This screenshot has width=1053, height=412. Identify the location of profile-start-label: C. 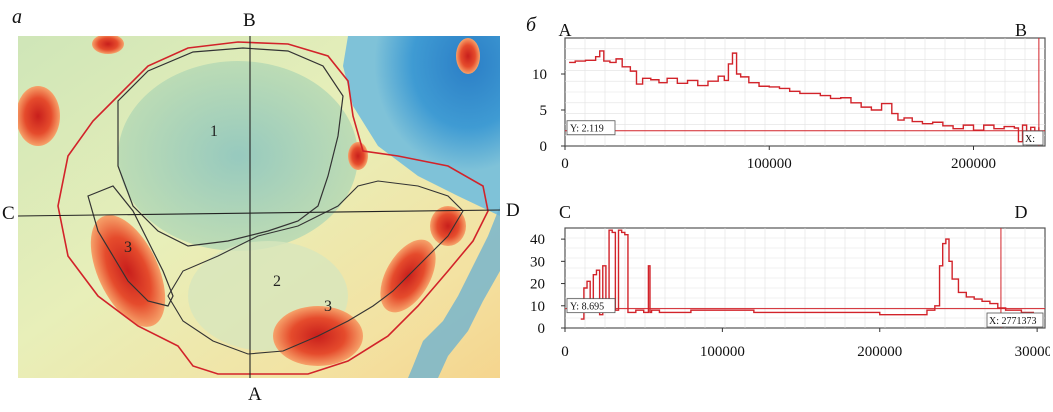
(565, 212).